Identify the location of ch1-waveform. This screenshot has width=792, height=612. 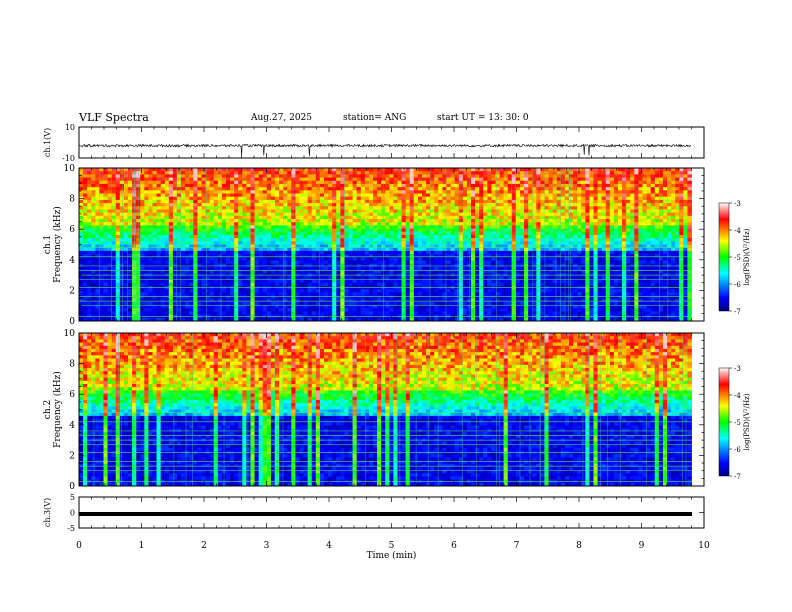
(385, 150).